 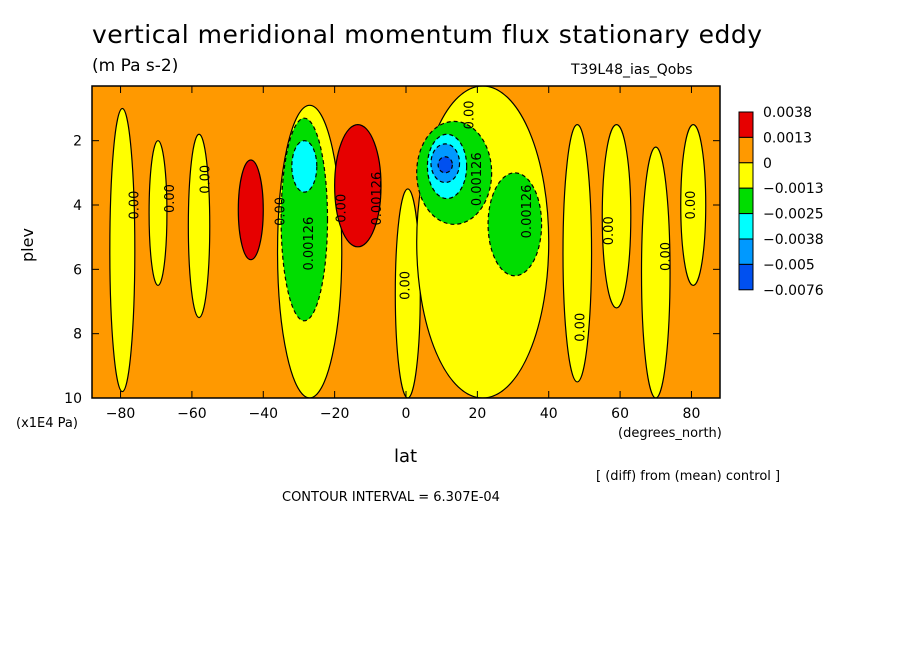 I want to click on y-axis-unit: (x1E4 Pa), so click(x=47, y=423).